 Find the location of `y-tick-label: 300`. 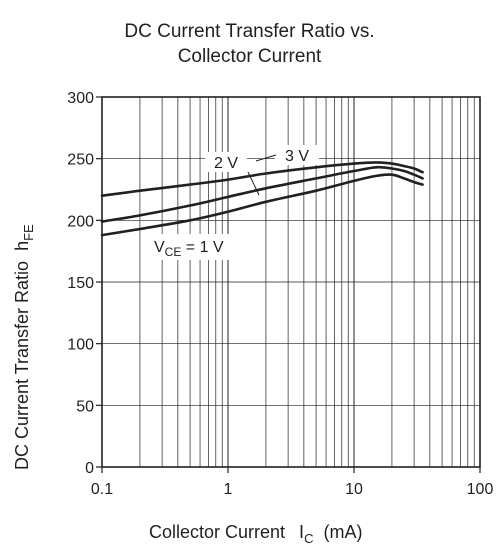

y-tick-label: 300 is located at coordinates (80, 98).